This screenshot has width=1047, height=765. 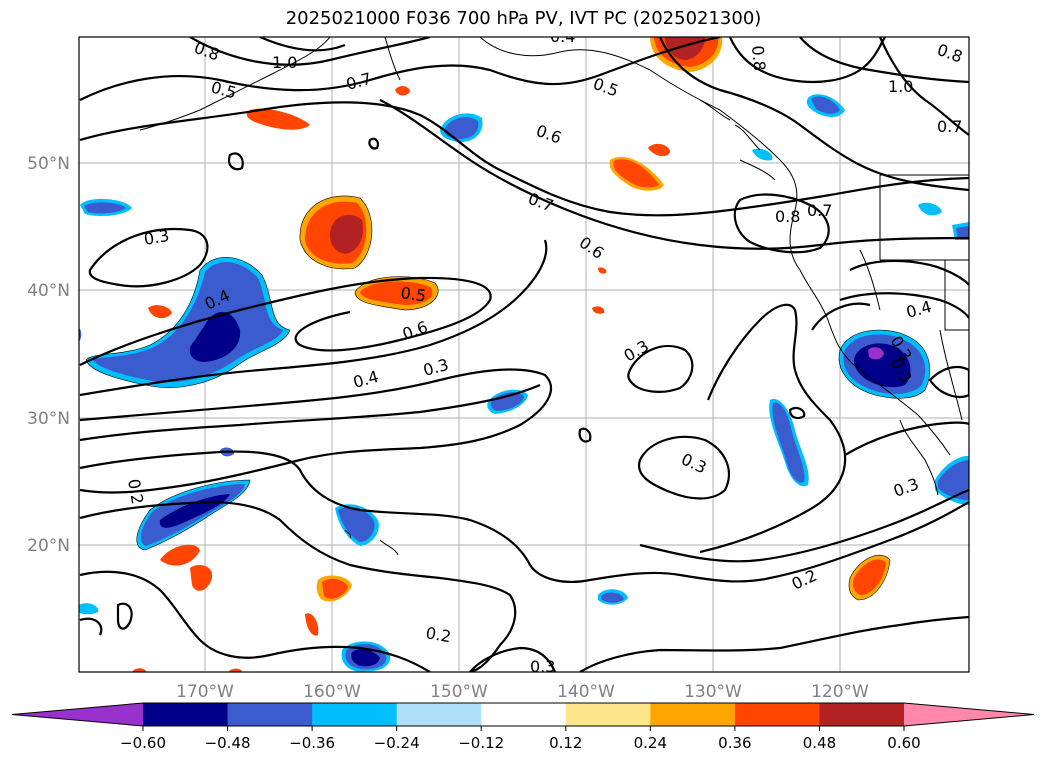 What do you see at coordinates (522, 692) in the screenshot?
I see `longitude-labels: 170°W 160°W 150°W 140°W 130°W 120°W` at bounding box center [522, 692].